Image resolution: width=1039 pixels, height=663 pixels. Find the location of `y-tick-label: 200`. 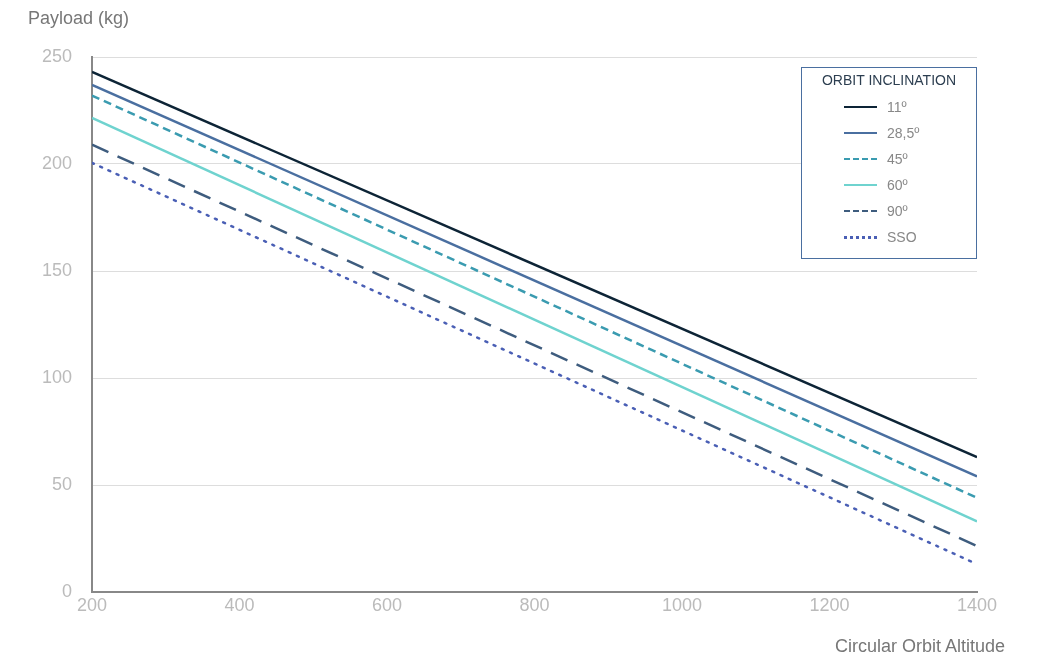

y-tick-label: 200 is located at coordinates (56, 162).